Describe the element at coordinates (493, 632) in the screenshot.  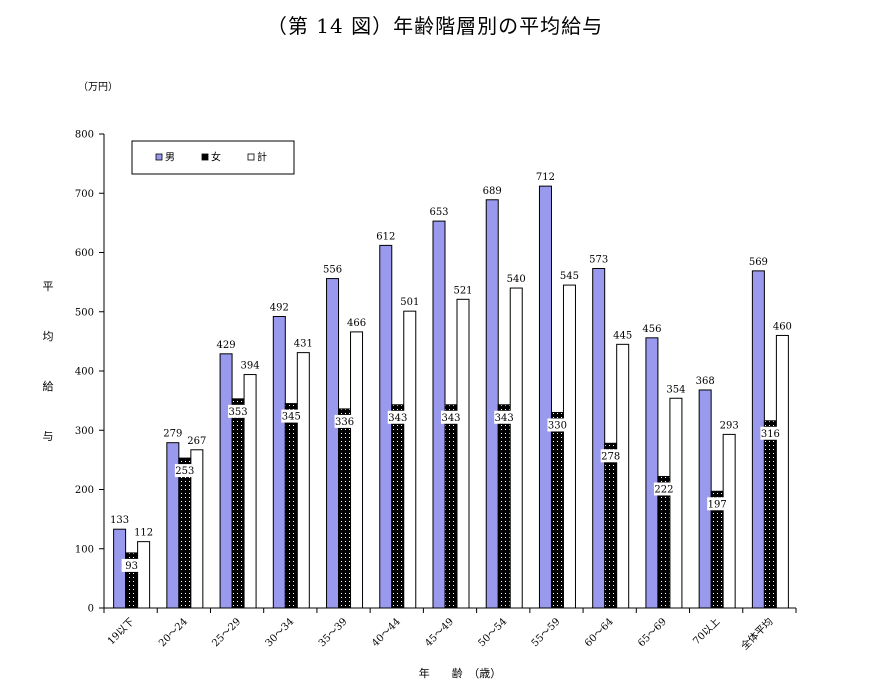
I see `x-tick-label: 50～54` at that location.